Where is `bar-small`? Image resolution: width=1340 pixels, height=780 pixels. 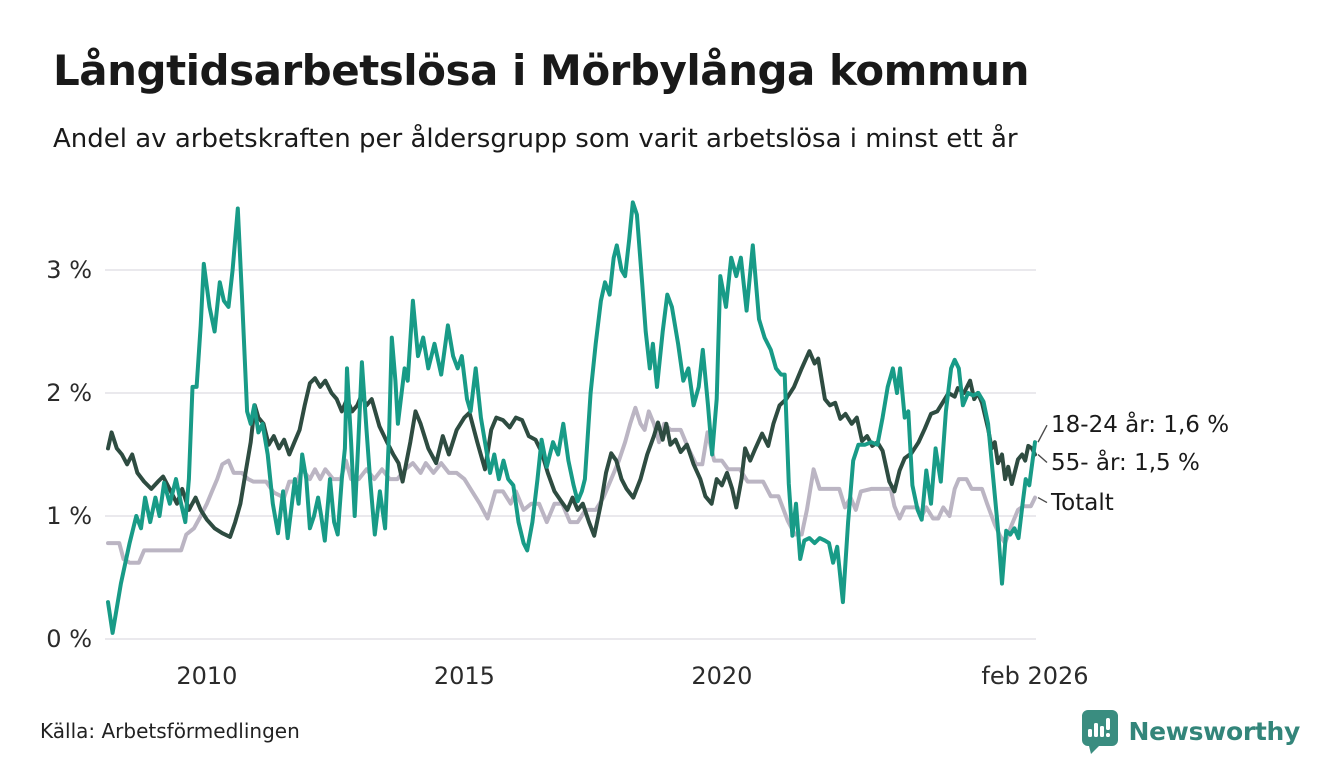
bar-small is located at coordinates (1089, 733).